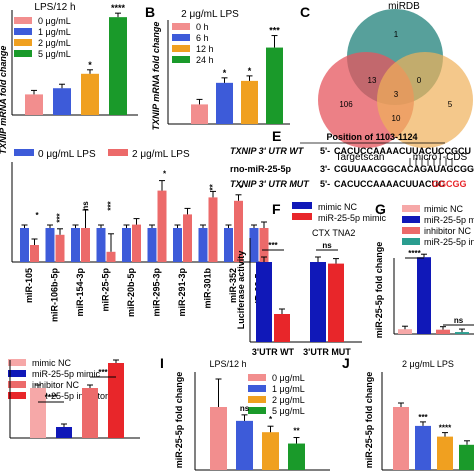 The width and height of the screenshot is (474, 474). I want to click on panel-f-legend-label: miR-25-5p mimic, so click(352, 218).